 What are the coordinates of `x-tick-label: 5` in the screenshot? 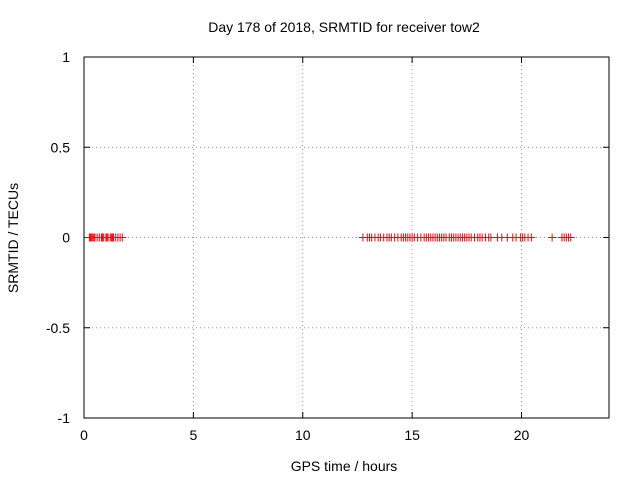 It's located at (193, 435).